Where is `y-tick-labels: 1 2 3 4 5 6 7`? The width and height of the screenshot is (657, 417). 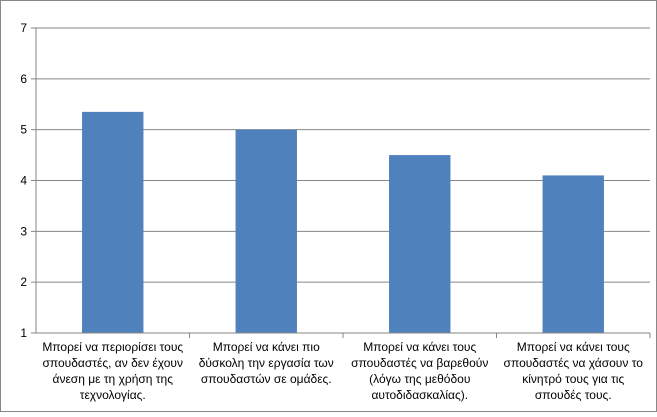 y-tick-labels: 1 2 3 4 5 6 7 is located at coordinates (23, 180).